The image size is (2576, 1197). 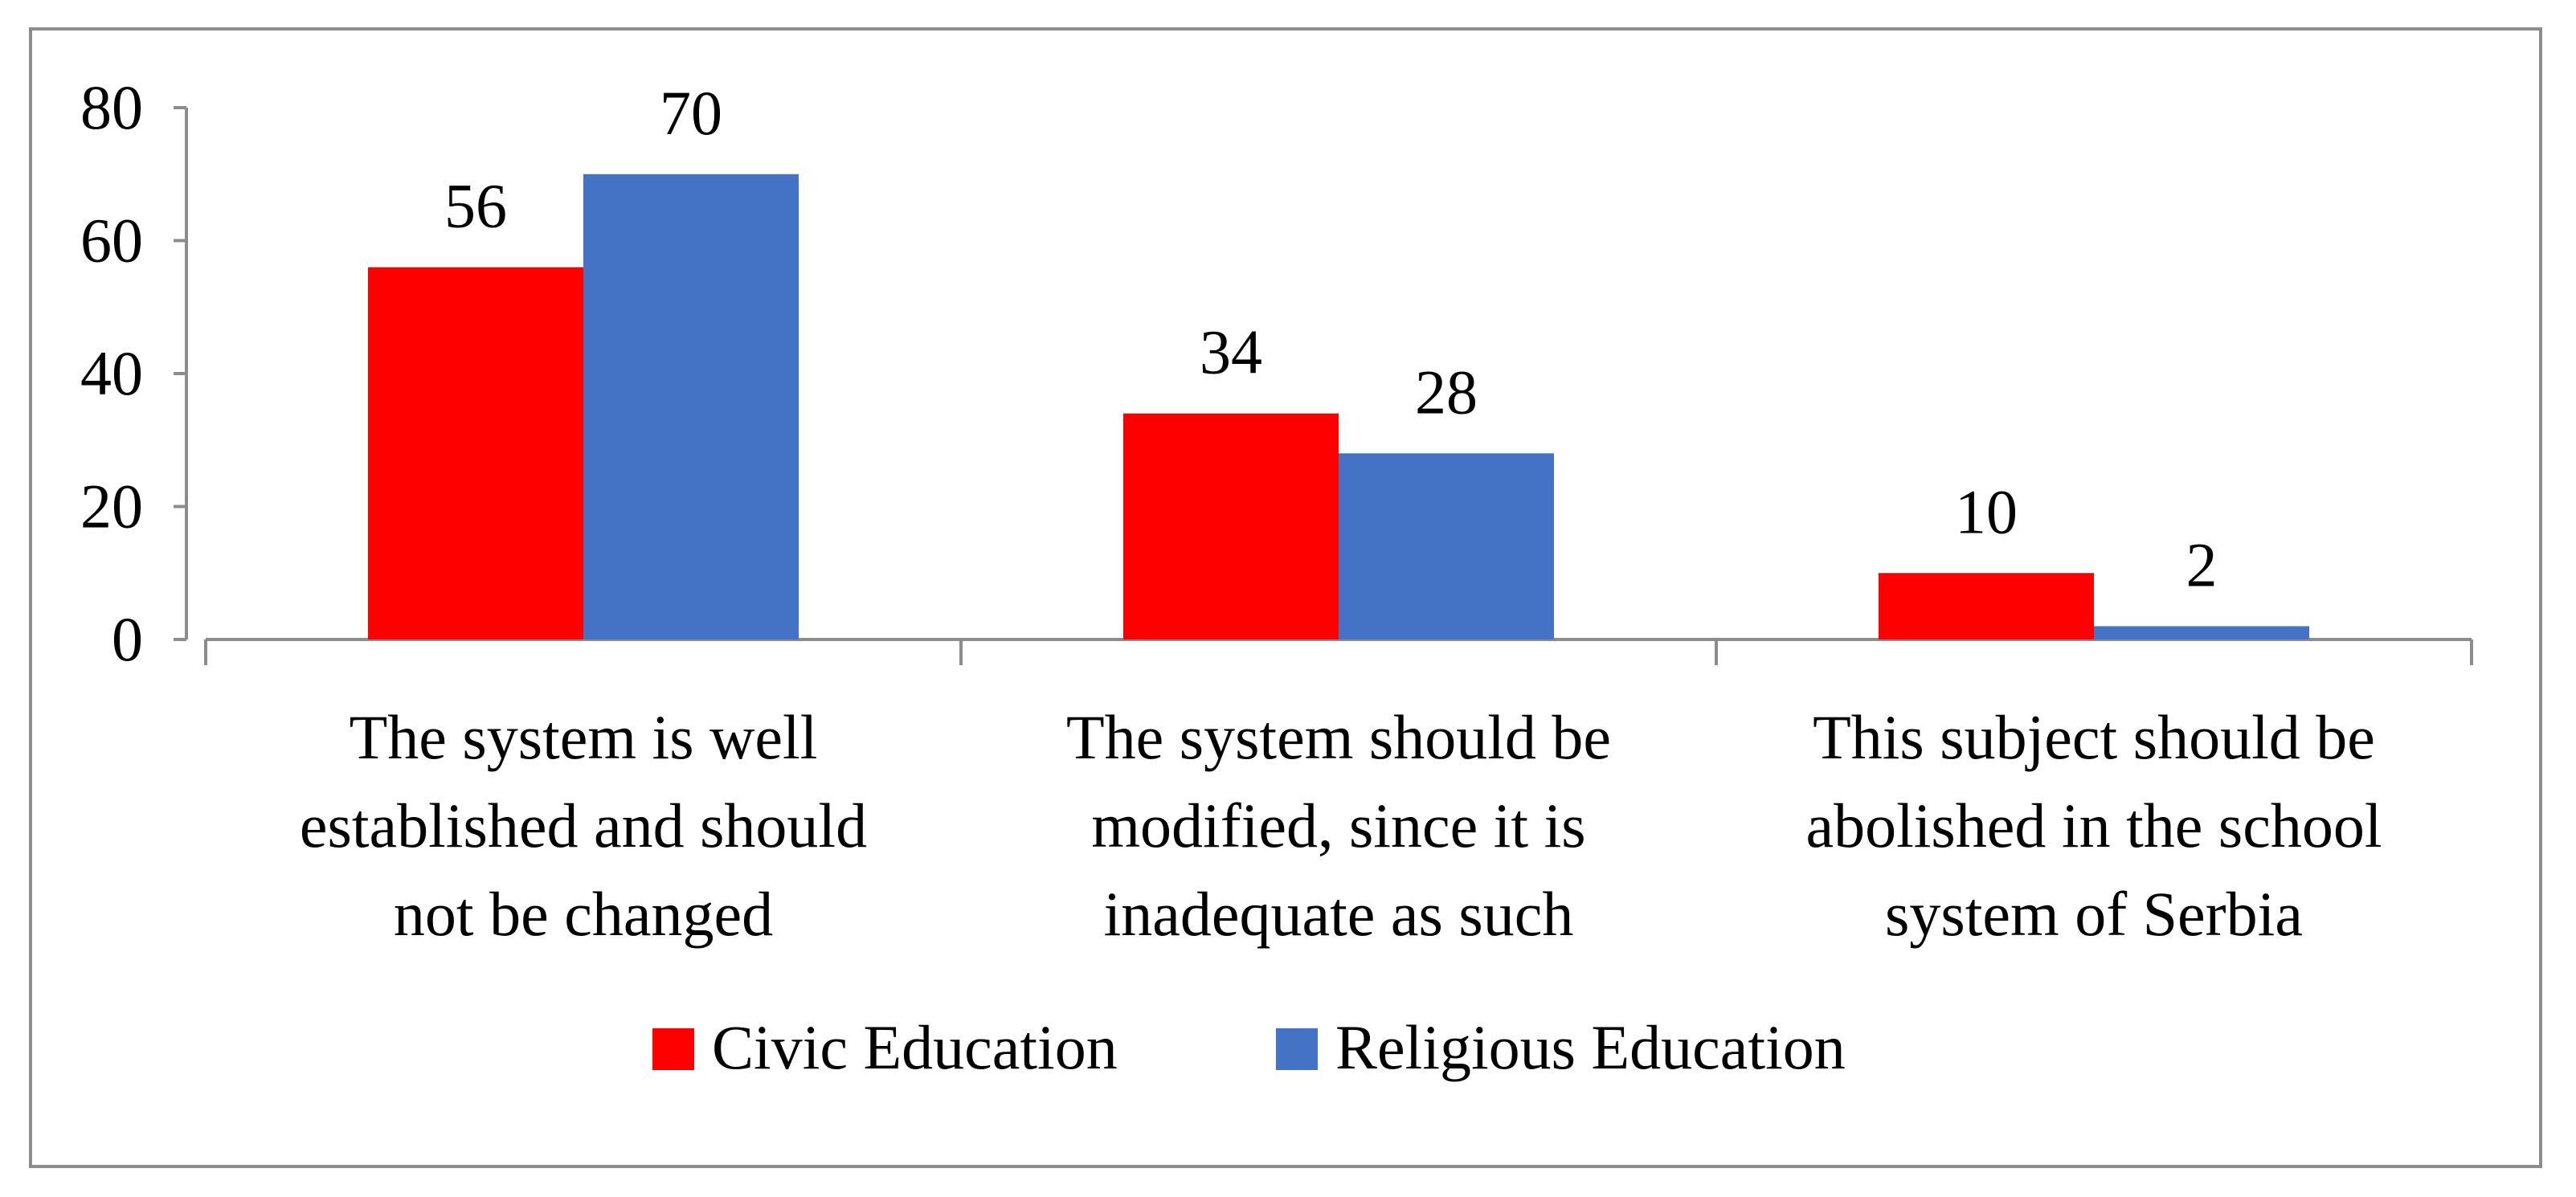 What do you see at coordinates (111, 107) in the screenshot?
I see `y-tick-label: 80` at bounding box center [111, 107].